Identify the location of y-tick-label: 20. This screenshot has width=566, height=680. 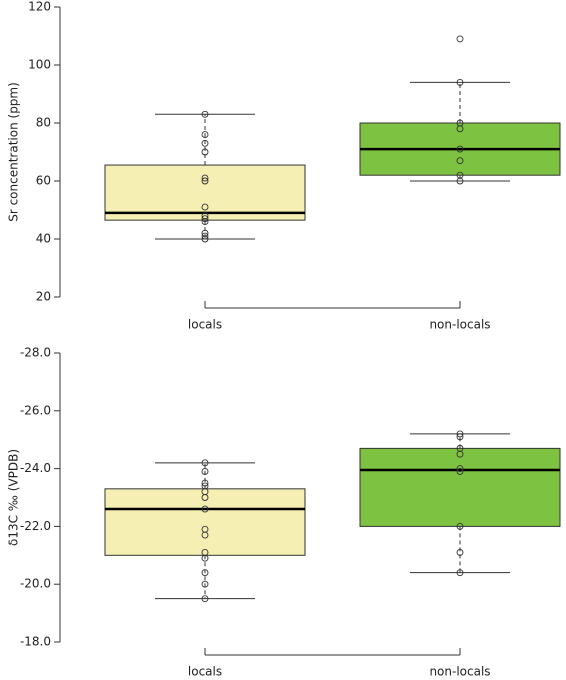
(43, 297).